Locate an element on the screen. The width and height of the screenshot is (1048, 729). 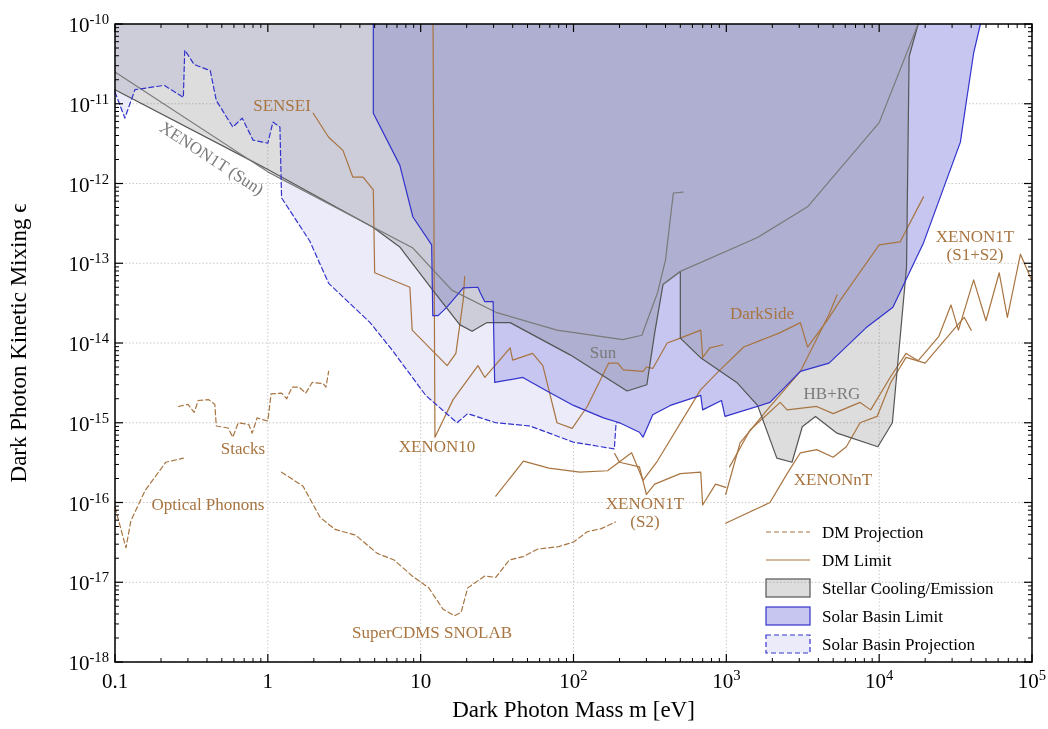
annotation: XENON10 is located at coordinates (437, 446).